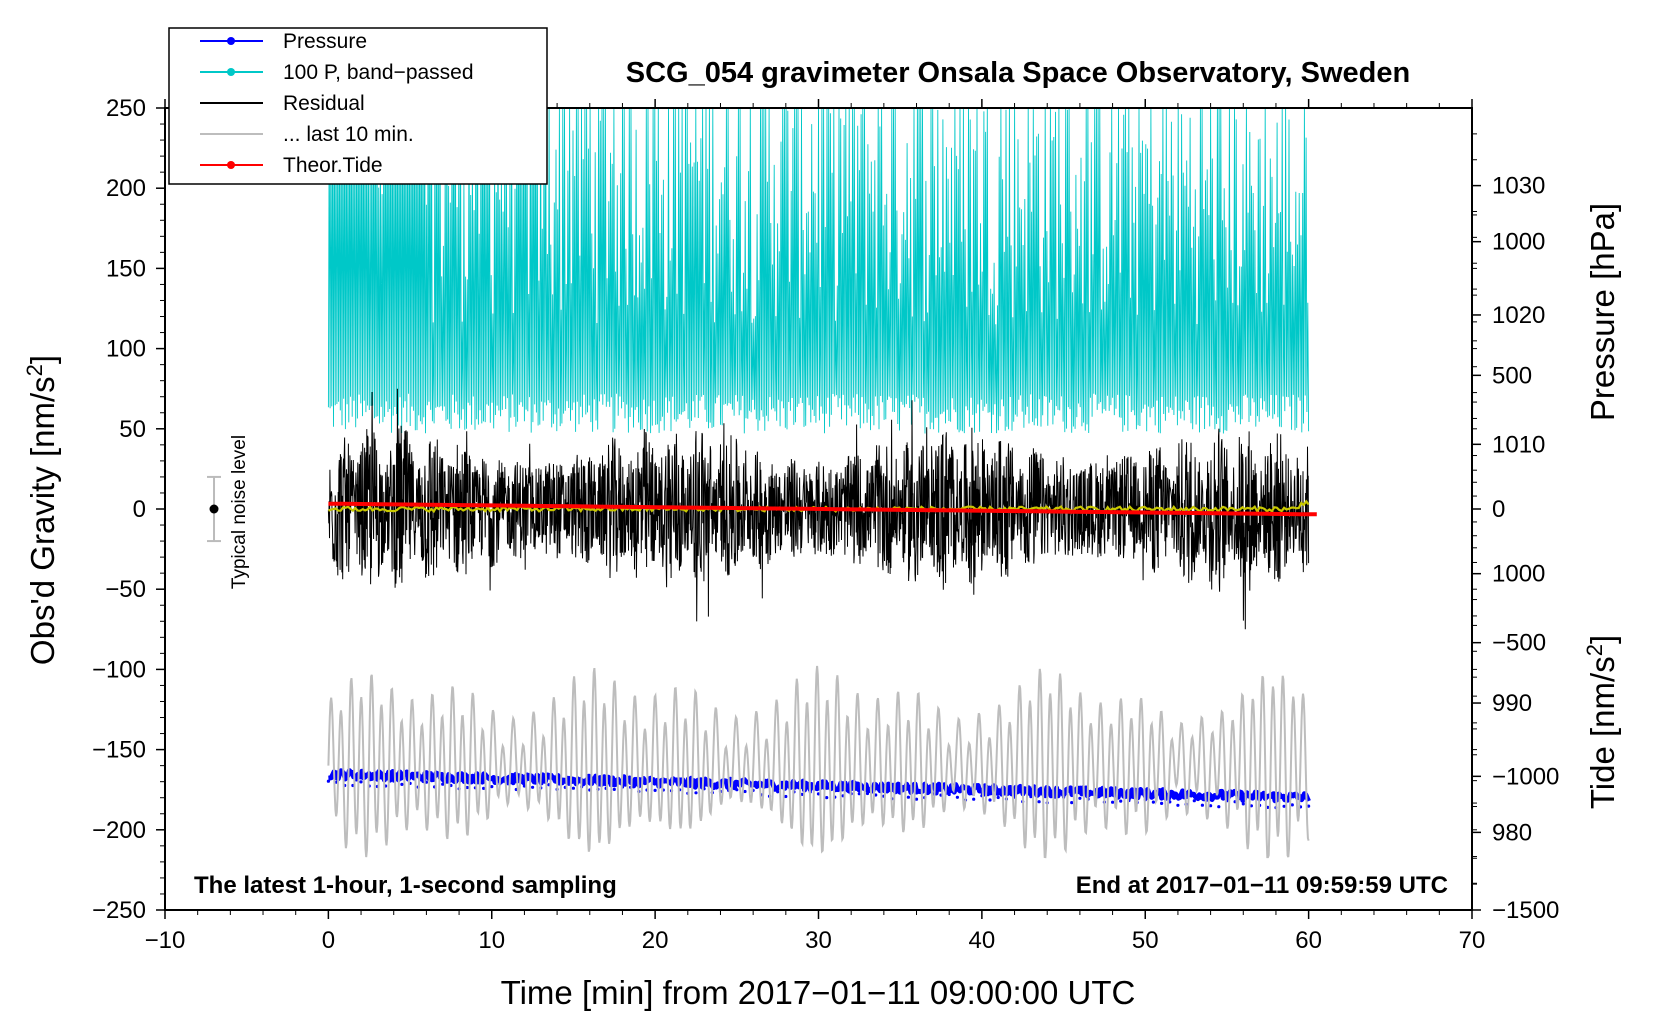  Describe the element at coordinates (1262, 885) in the screenshot. I see `end-time-annotation: End at 2017−01−11 09:59:59 UTC` at that location.